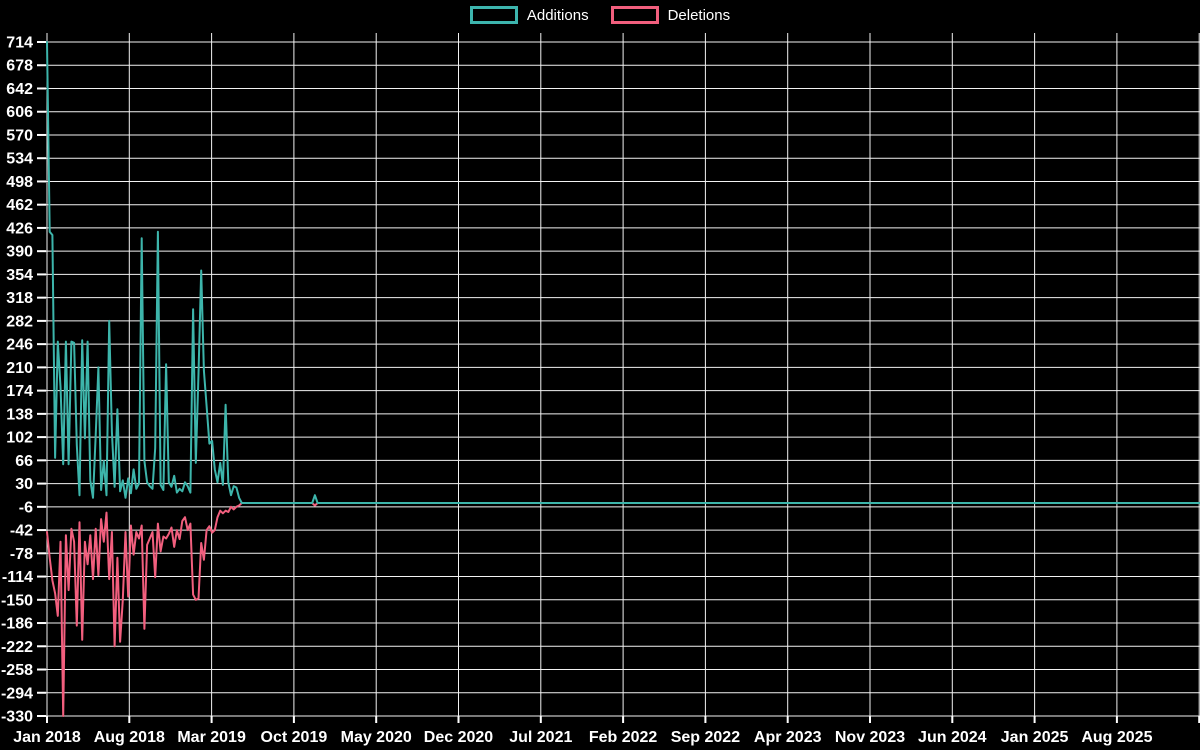 The height and width of the screenshot is (750, 1200). Describe the element at coordinates (19, 298) in the screenshot. I see `y-axis-label: 318` at that location.